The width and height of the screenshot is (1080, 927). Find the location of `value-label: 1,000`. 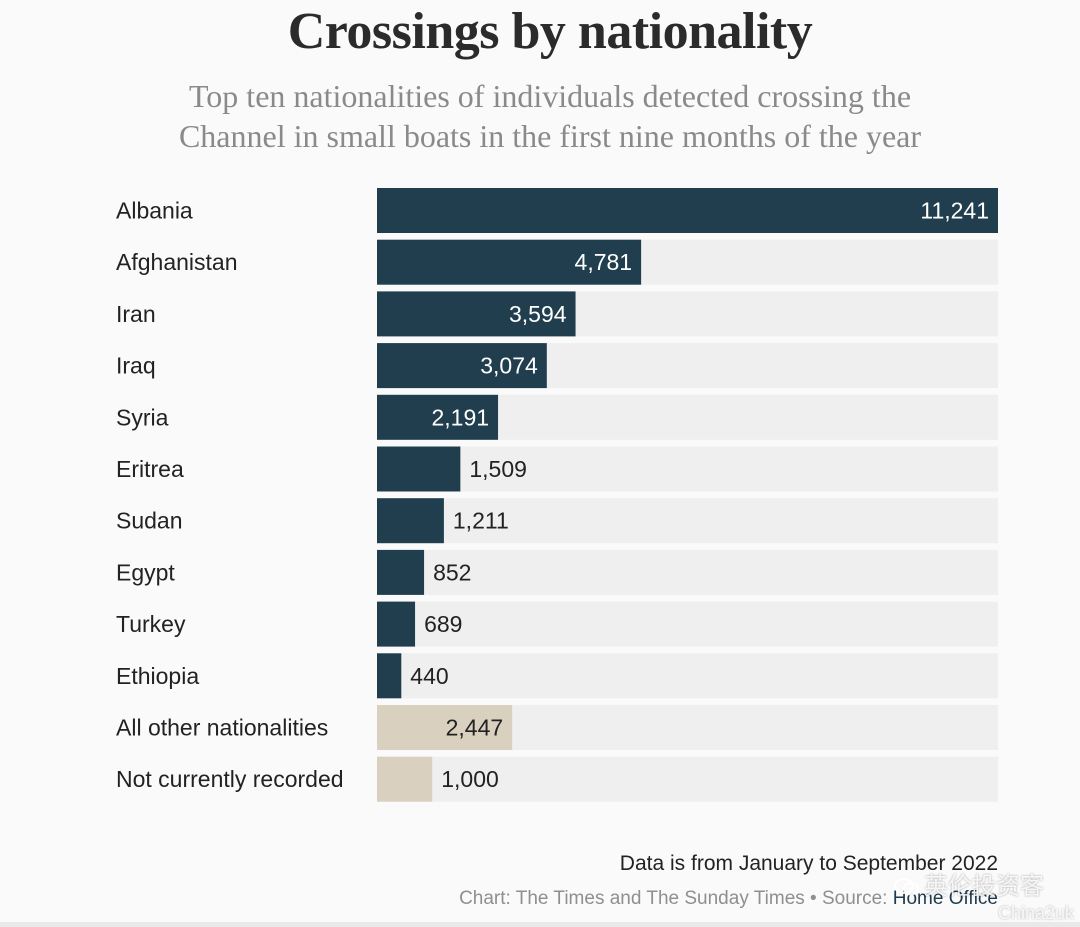

value-label: 1,000 is located at coordinates (470, 779).